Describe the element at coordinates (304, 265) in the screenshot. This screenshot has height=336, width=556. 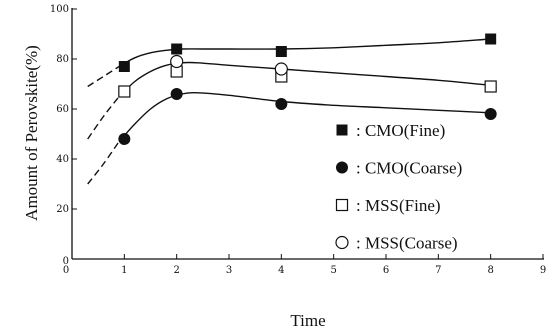
I see `x-ticks: 0 1 2 3 4 5 6 7 8 9` at that location.